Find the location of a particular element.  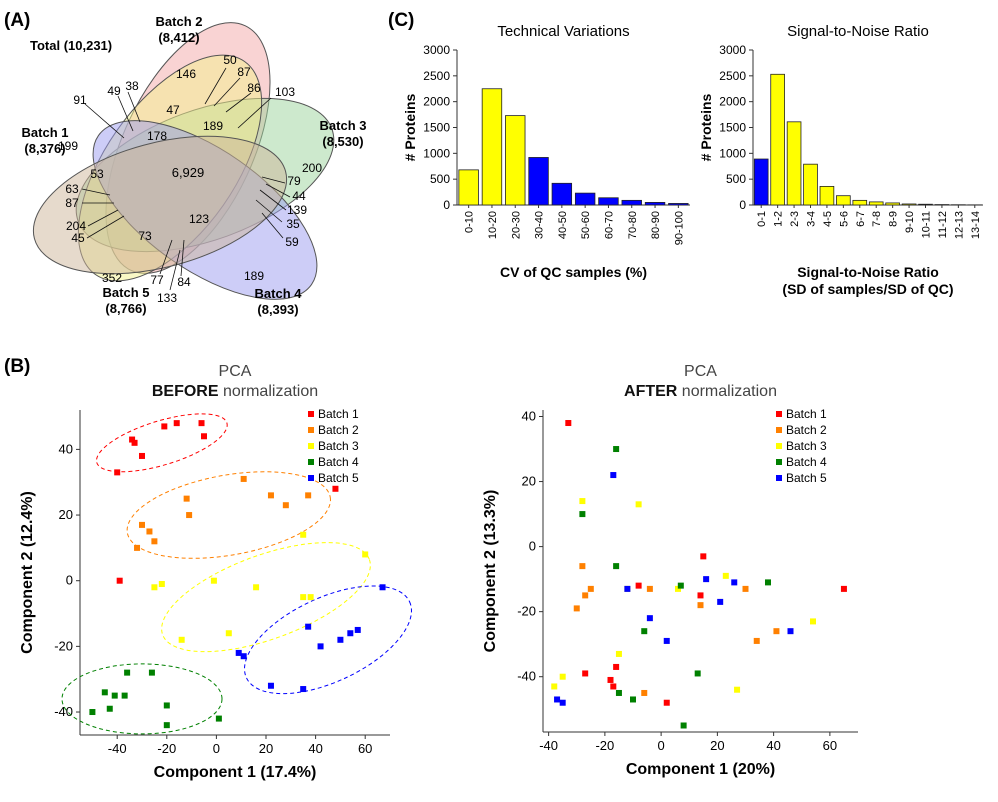

venn-set-name-batch-3: Batch 3 is located at coordinates (343, 125).